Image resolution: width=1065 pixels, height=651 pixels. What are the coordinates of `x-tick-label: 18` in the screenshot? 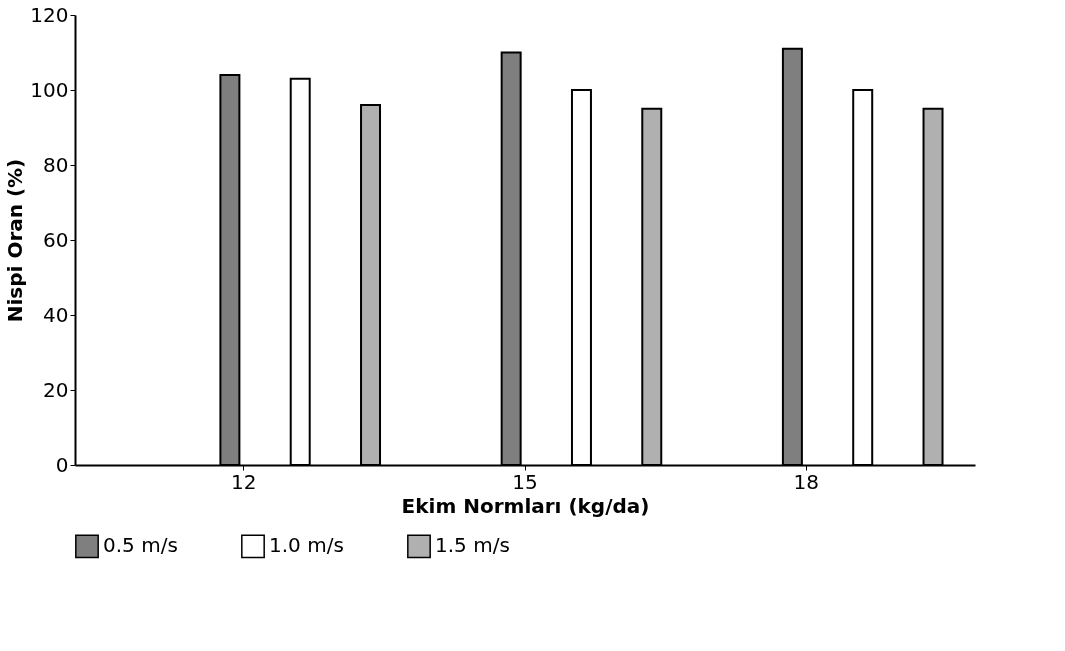 It's located at (806, 481).